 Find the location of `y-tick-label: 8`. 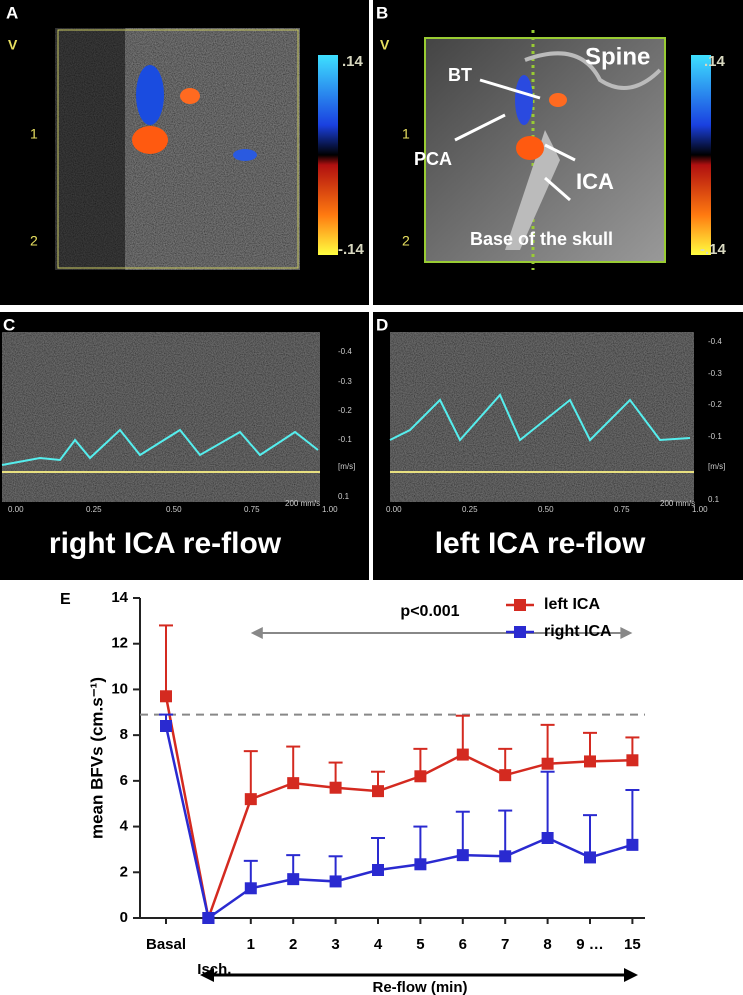

y-tick-label: 8 is located at coordinates (124, 734).